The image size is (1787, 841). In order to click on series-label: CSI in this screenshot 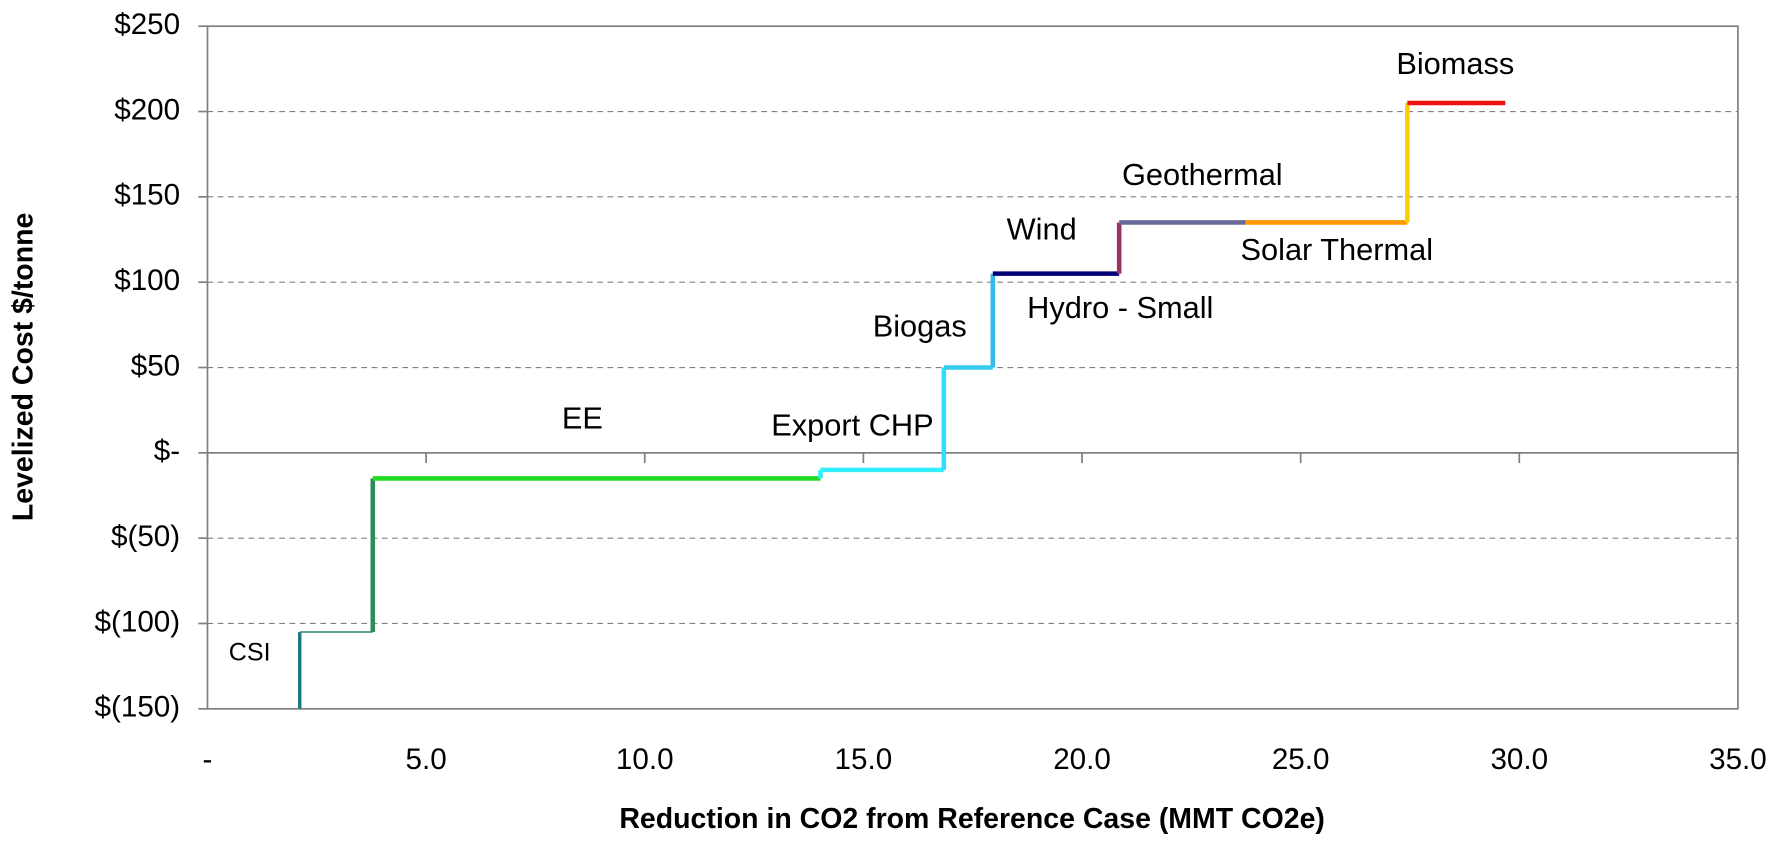, I will do `click(250, 653)`.